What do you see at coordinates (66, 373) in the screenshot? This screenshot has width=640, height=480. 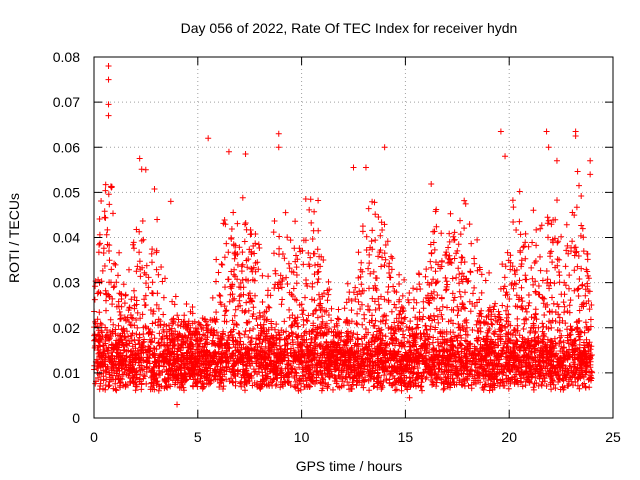 I see `y-tick-label: 0.01` at bounding box center [66, 373].